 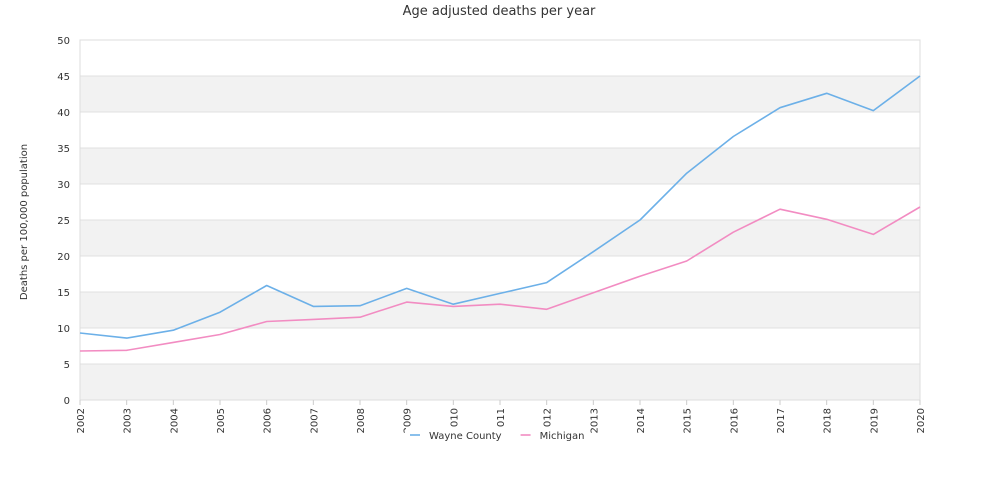 I want to click on legend-item-michigan: Michigan, so click(x=552, y=434).